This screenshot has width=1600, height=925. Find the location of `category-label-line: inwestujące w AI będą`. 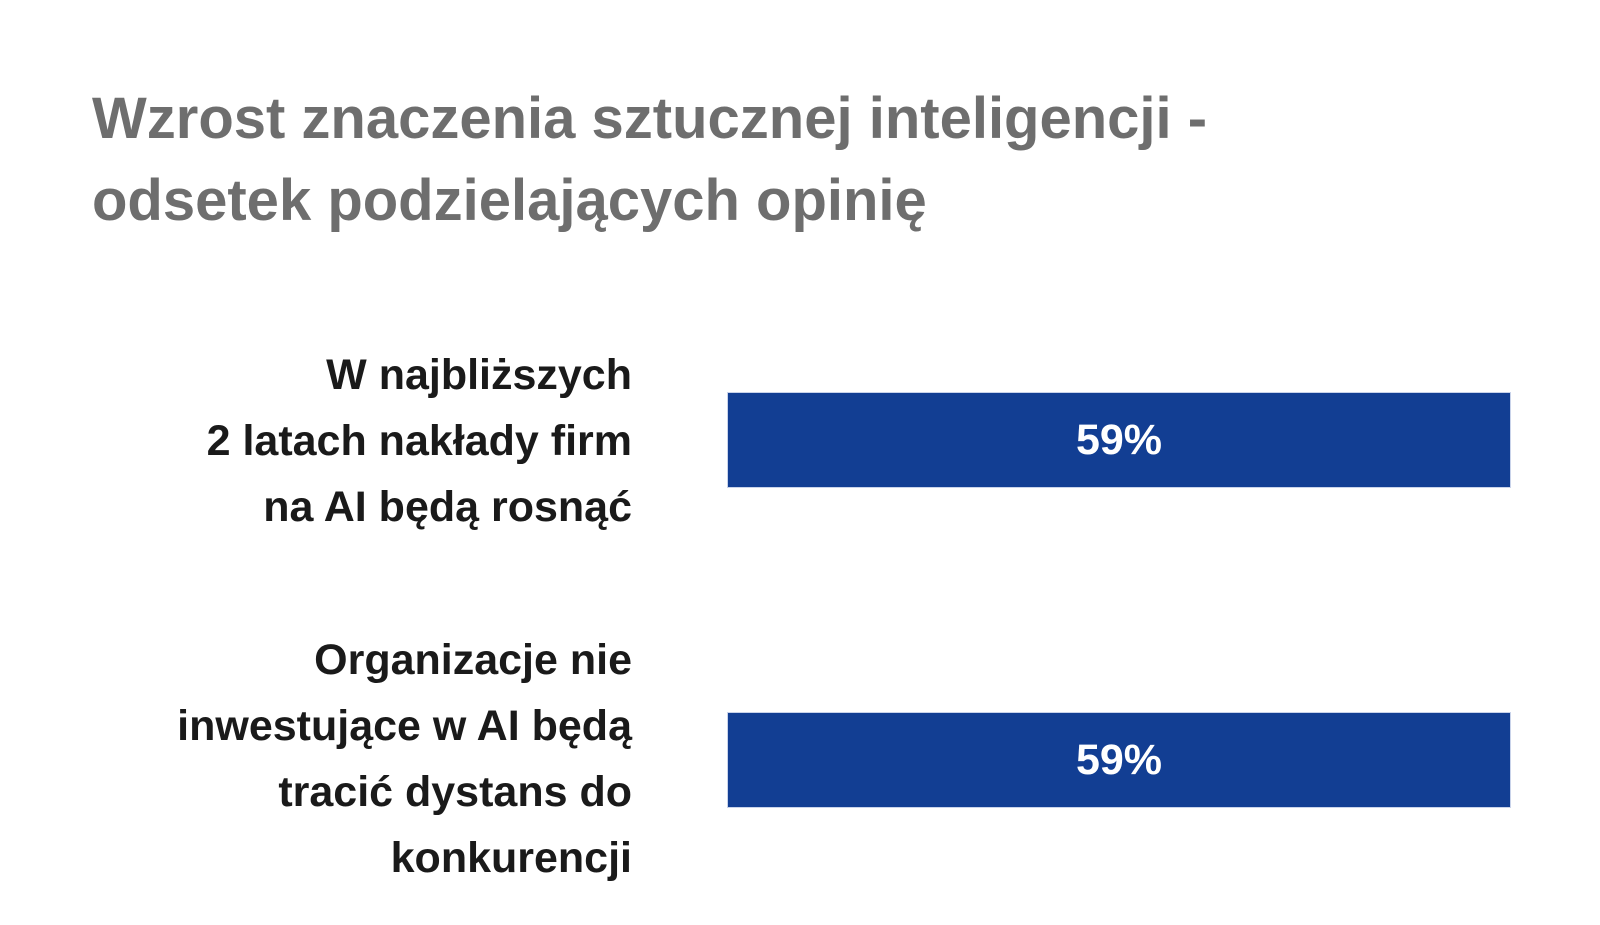

category-label-line: inwestujące w AI będą is located at coordinates (404, 726).